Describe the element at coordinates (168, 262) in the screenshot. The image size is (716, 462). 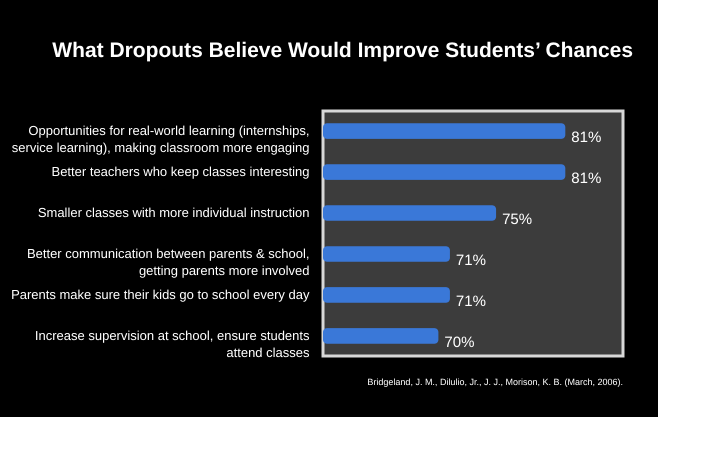
I see `y-tick-label: Better communication between parents & school, getting parents more involved` at that location.